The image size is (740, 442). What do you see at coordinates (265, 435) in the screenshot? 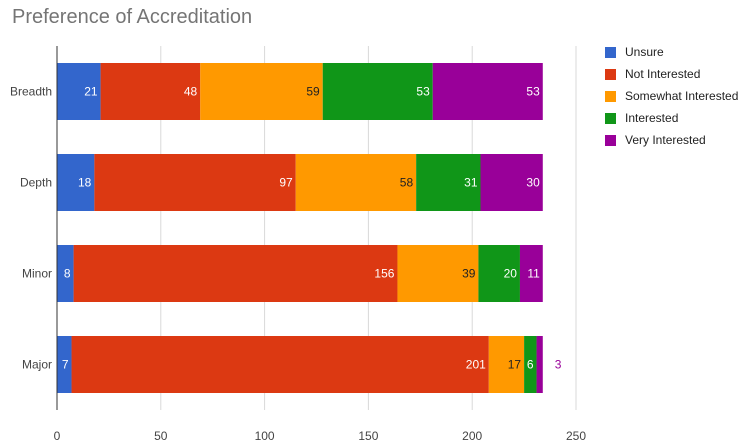
I see `x-tick-label: 100` at bounding box center [265, 435].